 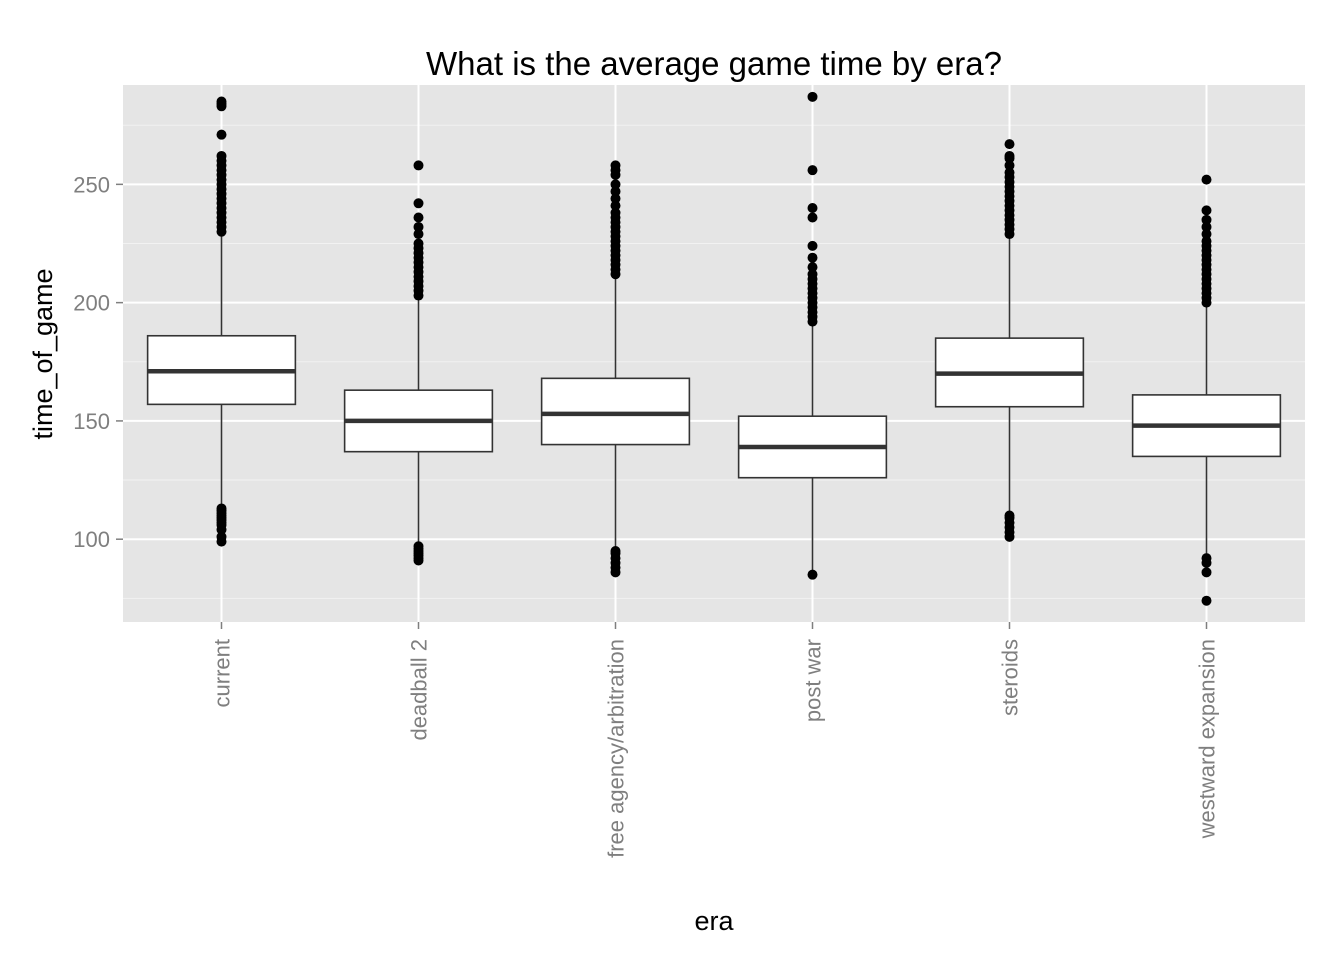 I want to click on x-tick-label: free agency/arbitration, so click(x=616, y=748).